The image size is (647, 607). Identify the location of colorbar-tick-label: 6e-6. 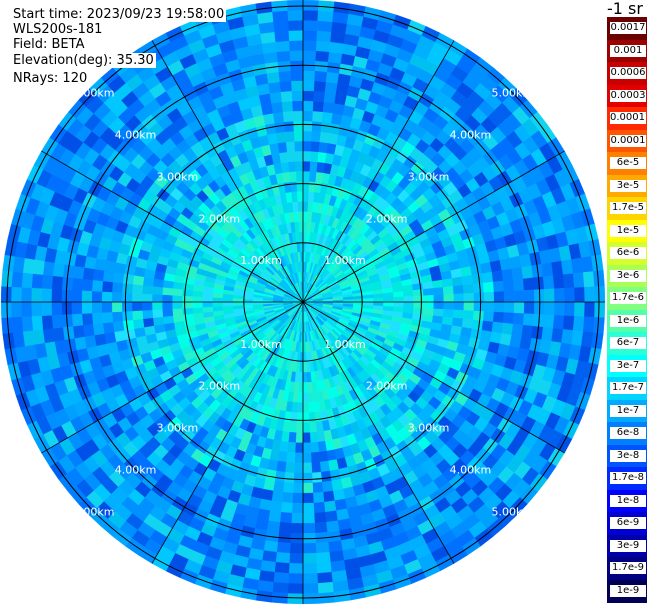
(628, 253).